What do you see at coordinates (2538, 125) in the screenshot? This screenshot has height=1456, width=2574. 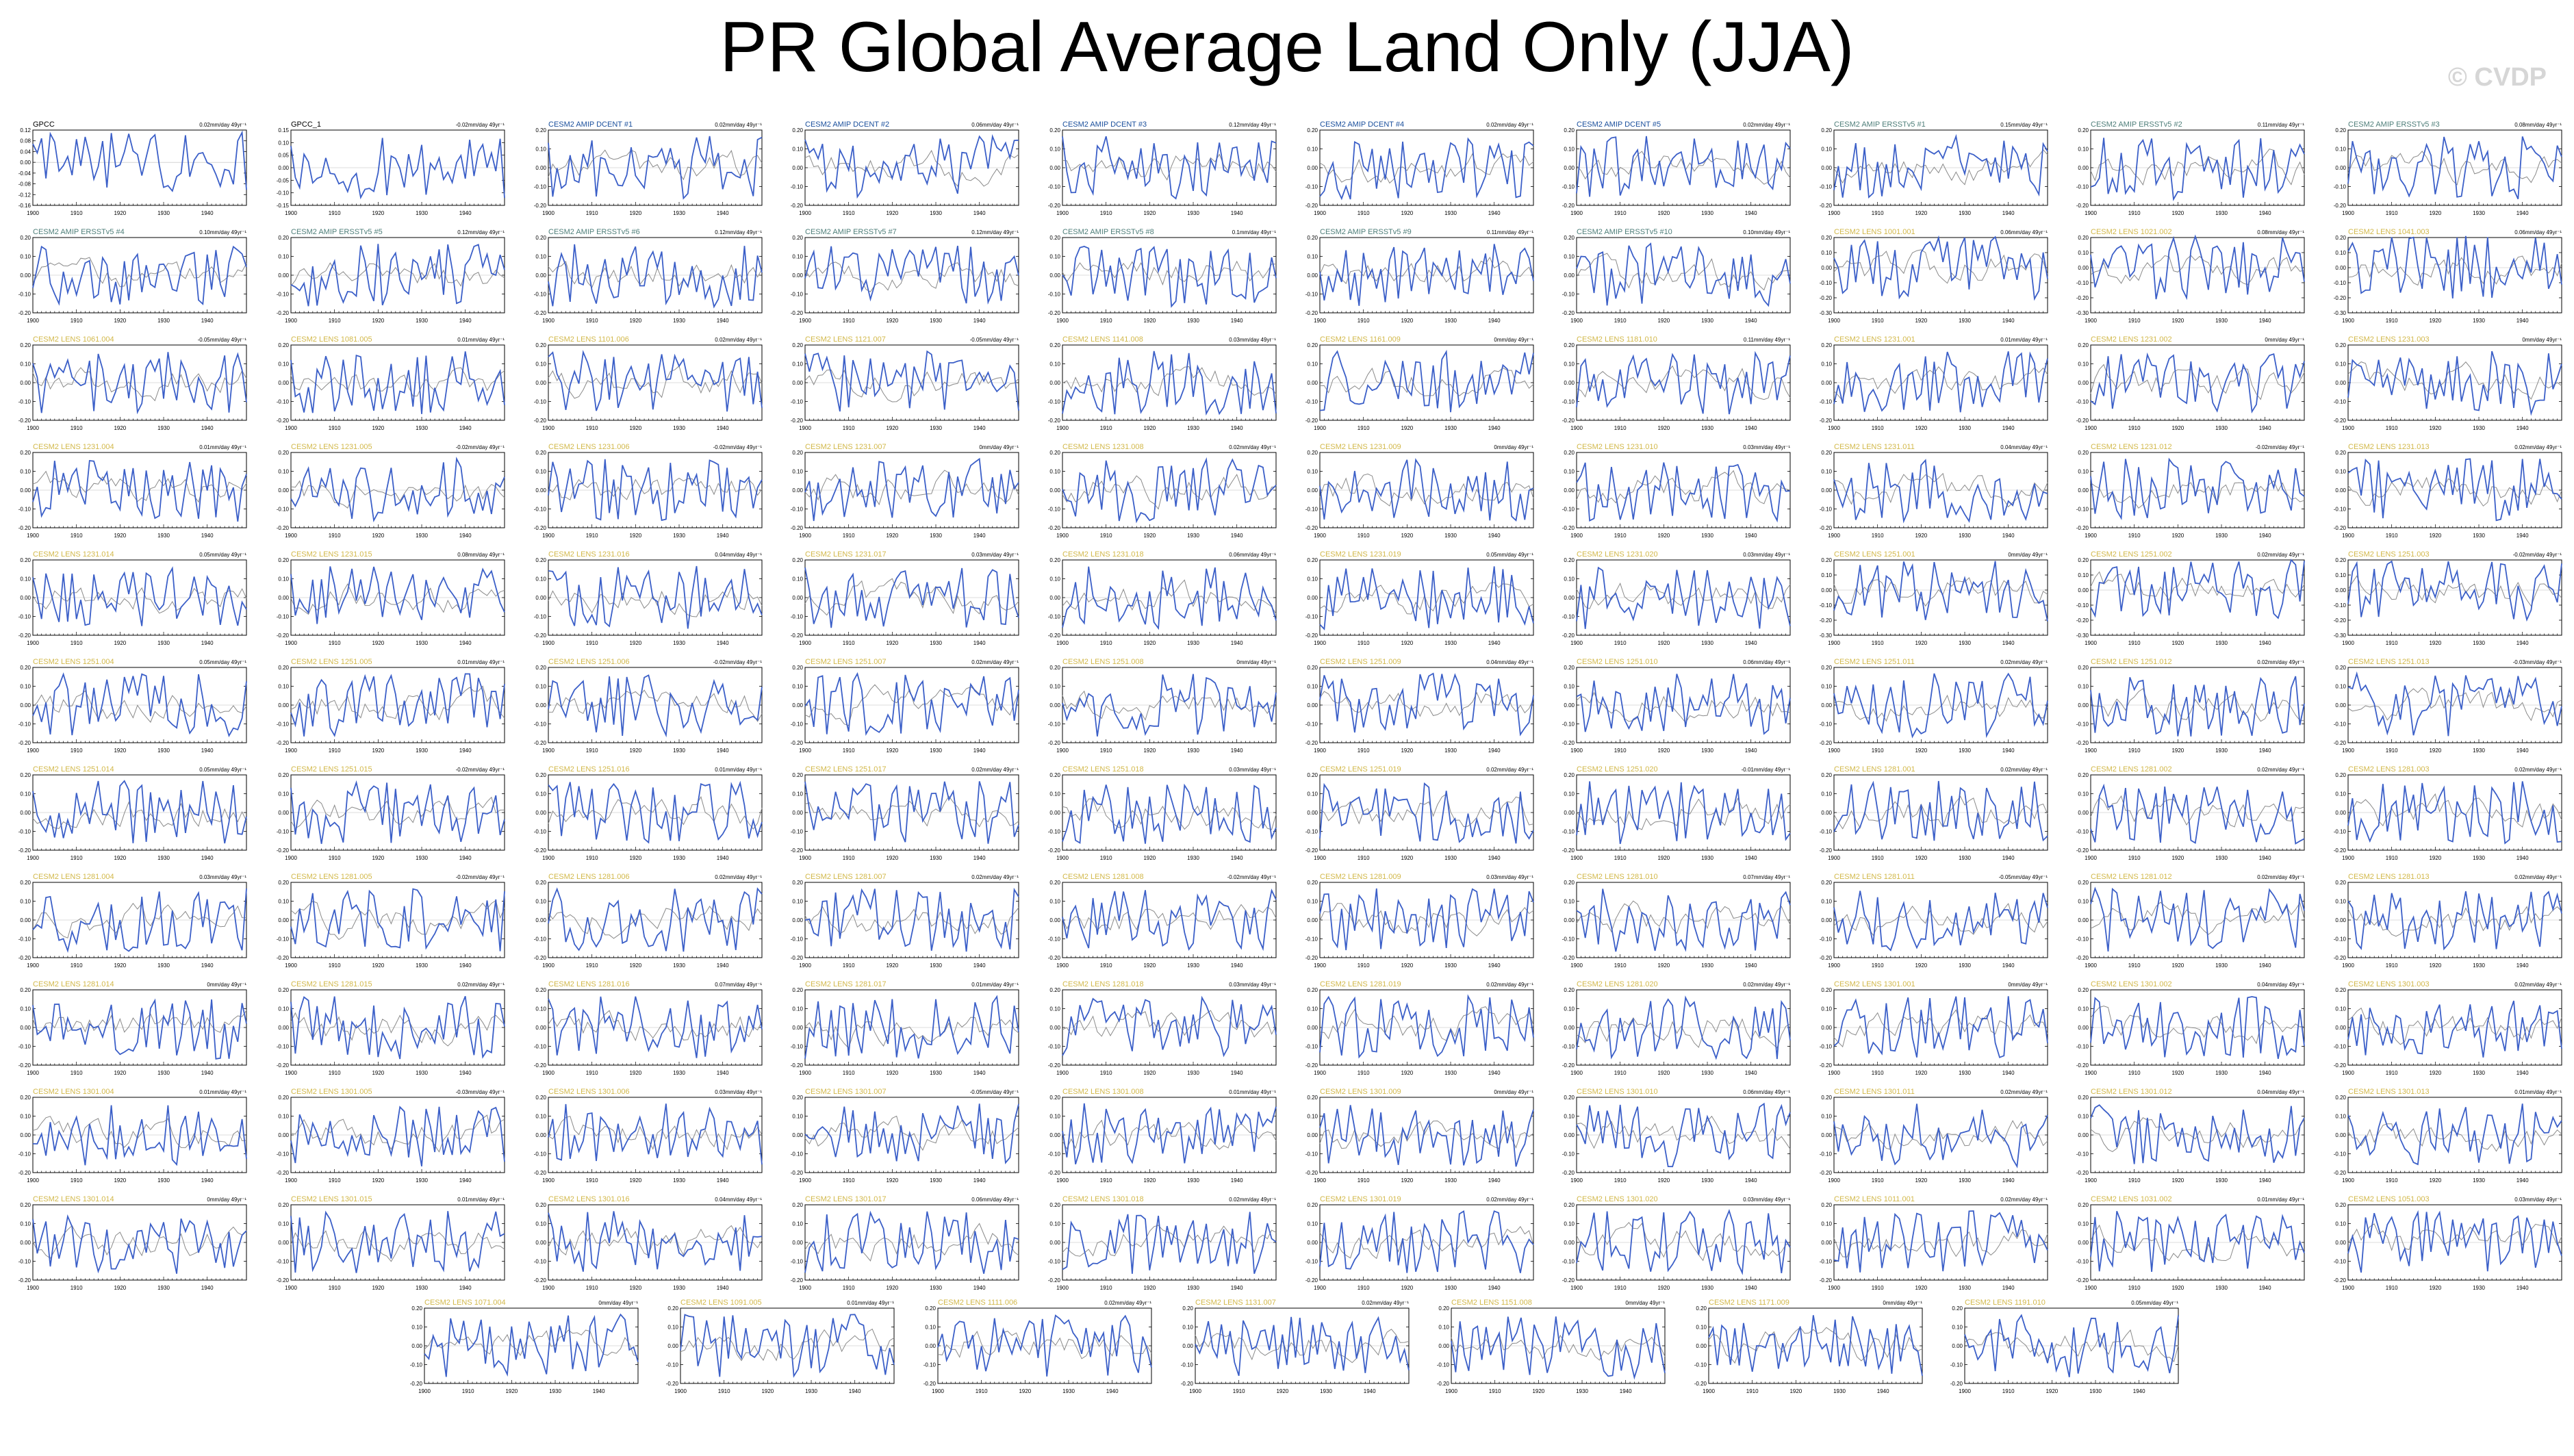 I see `panel-trend: 0.08mm/day 49yr⁻¹` at bounding box center [2538, 125].